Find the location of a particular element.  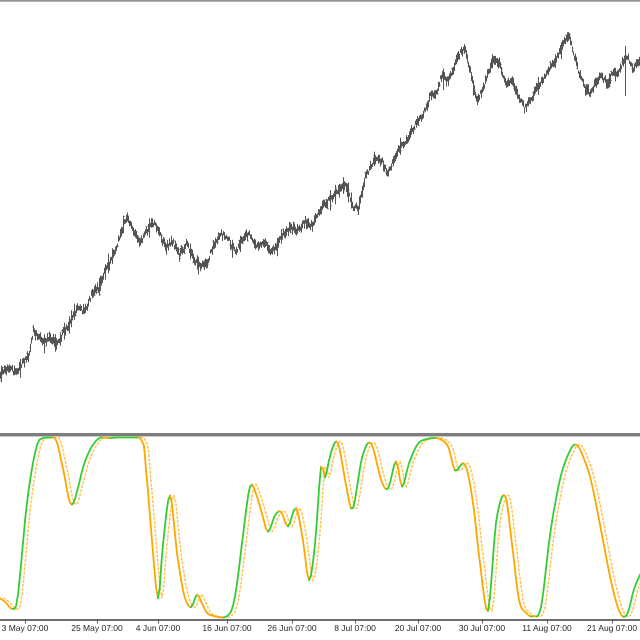

window-top-border is located at coordinates (320, 1).